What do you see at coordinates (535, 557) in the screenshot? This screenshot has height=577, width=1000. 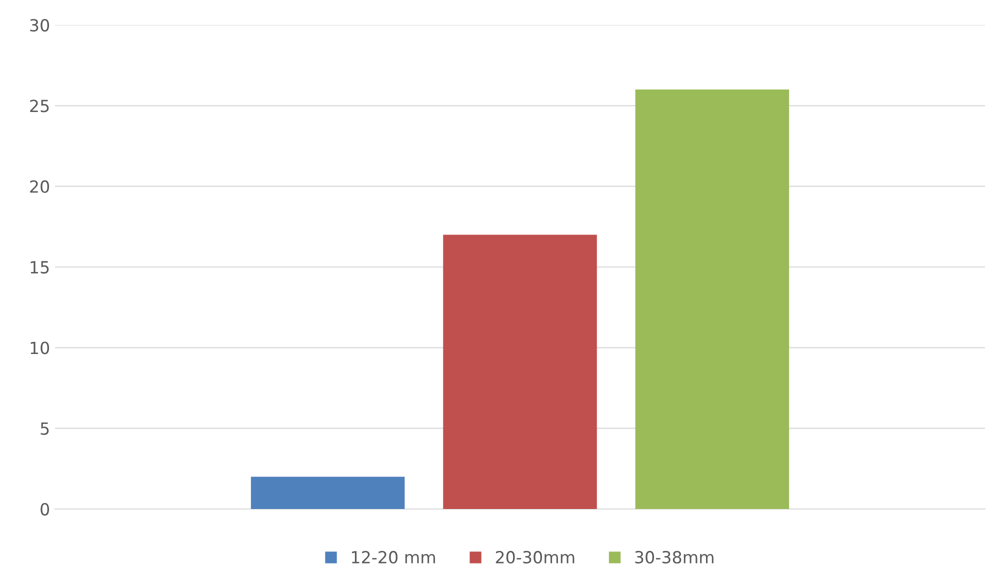 I see `legend-label: 20-30mm` at bounding box center [535, 557].